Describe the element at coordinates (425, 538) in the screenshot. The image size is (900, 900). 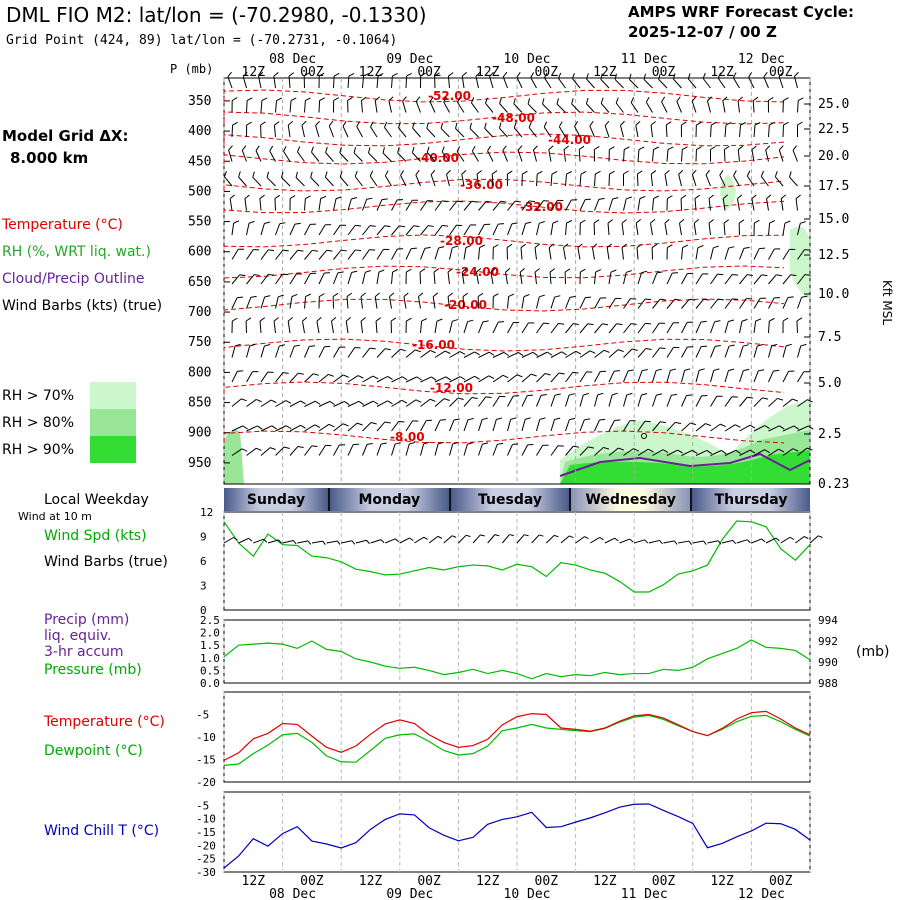
I see `surface-wind-barb-flag` at that location.